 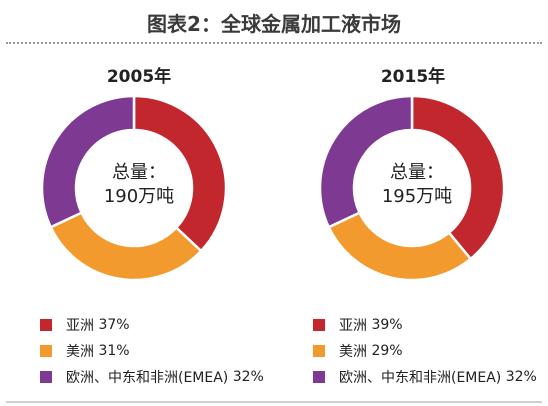 I want to click on legend-item-asia: 亚洲 39%, so click(x=425, y=325).